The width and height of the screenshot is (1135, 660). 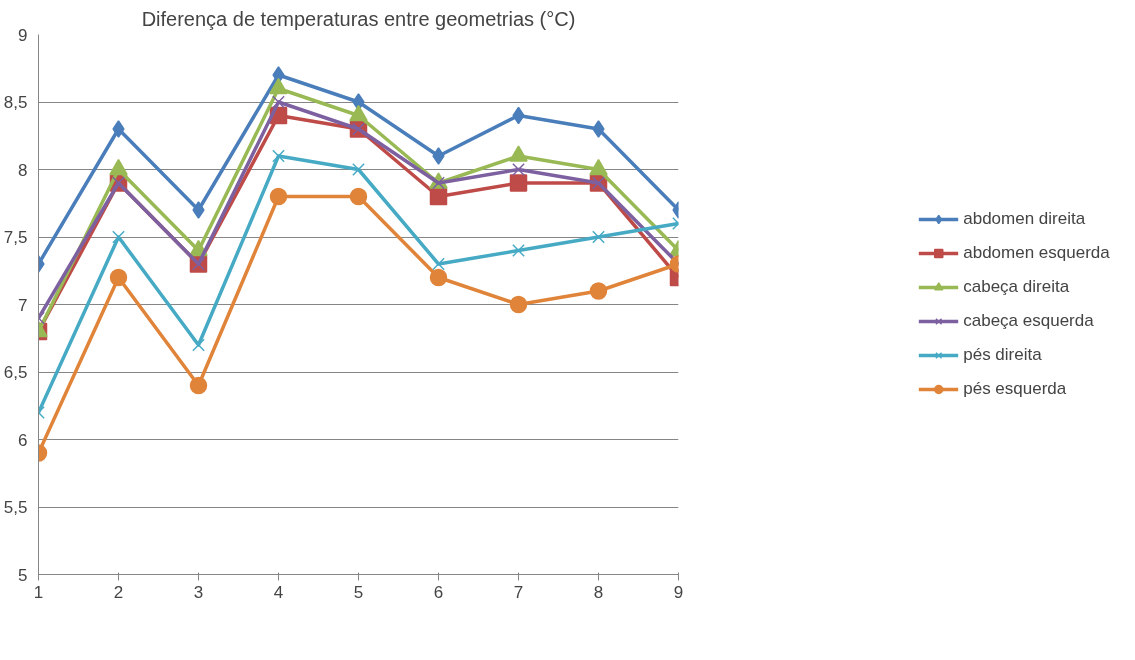 What do you see at coordinates (15, 507) in the screenshot?
I see `y-tick-label: 5,5` at bounding box center [15, 507].